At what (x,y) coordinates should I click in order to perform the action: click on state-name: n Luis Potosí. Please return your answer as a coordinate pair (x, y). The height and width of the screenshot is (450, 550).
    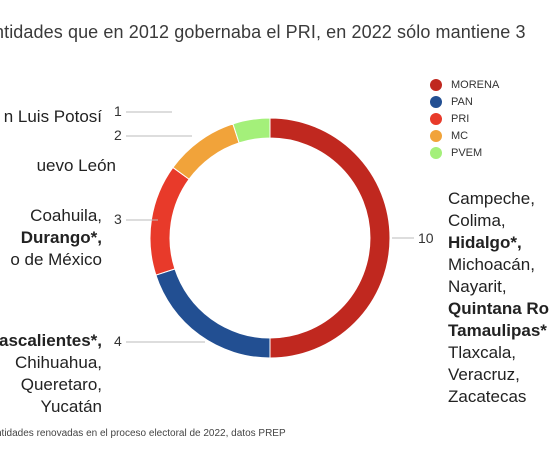
    Looking at the image, I should click on (52, 116).